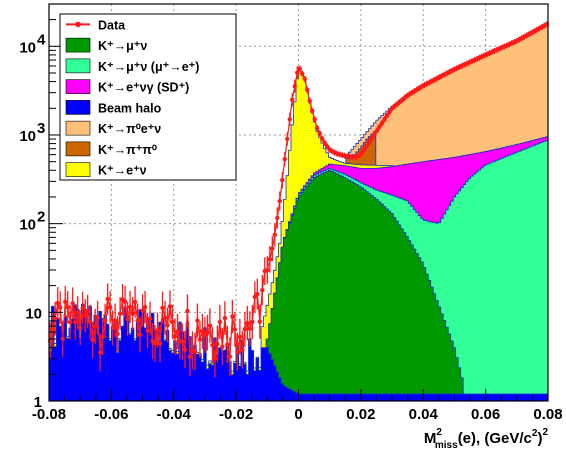 This screenshot has width=566, height=452. Describe the element at coordinates (446, 445) in the screenshot. I see `x-axis-title-part: miss` at that location.